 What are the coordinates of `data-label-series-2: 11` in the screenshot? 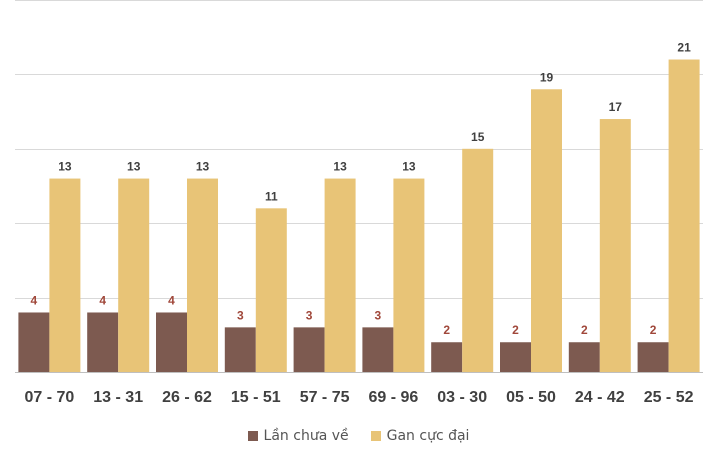 It's located at (271, 196).